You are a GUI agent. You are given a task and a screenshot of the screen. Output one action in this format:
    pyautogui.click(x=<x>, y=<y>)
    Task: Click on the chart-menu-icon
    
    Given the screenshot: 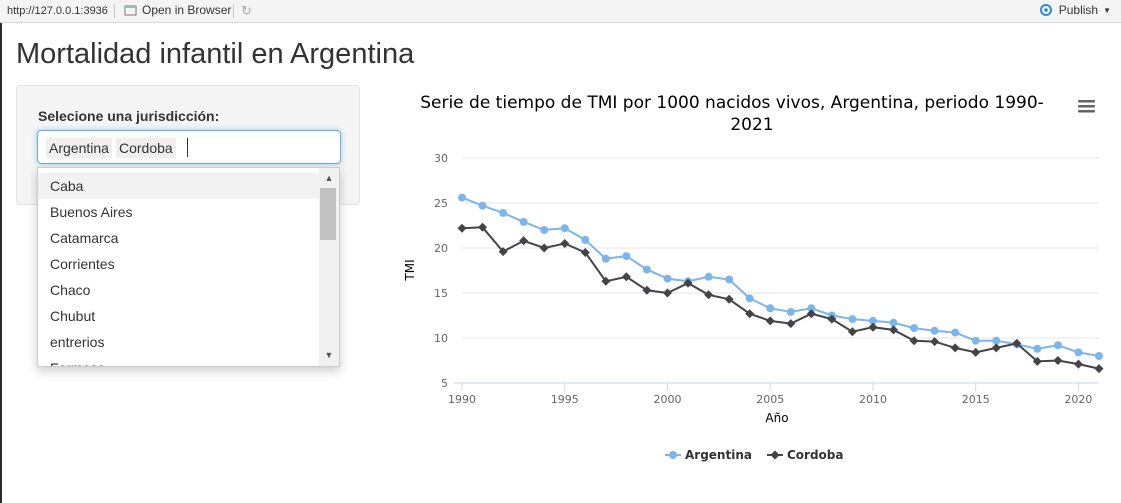 What is the action you would take?
    pyautogui.click(x=1086, y=106)
    